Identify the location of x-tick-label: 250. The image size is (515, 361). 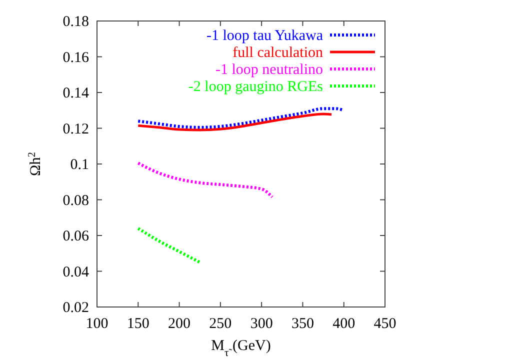
(220, 324).